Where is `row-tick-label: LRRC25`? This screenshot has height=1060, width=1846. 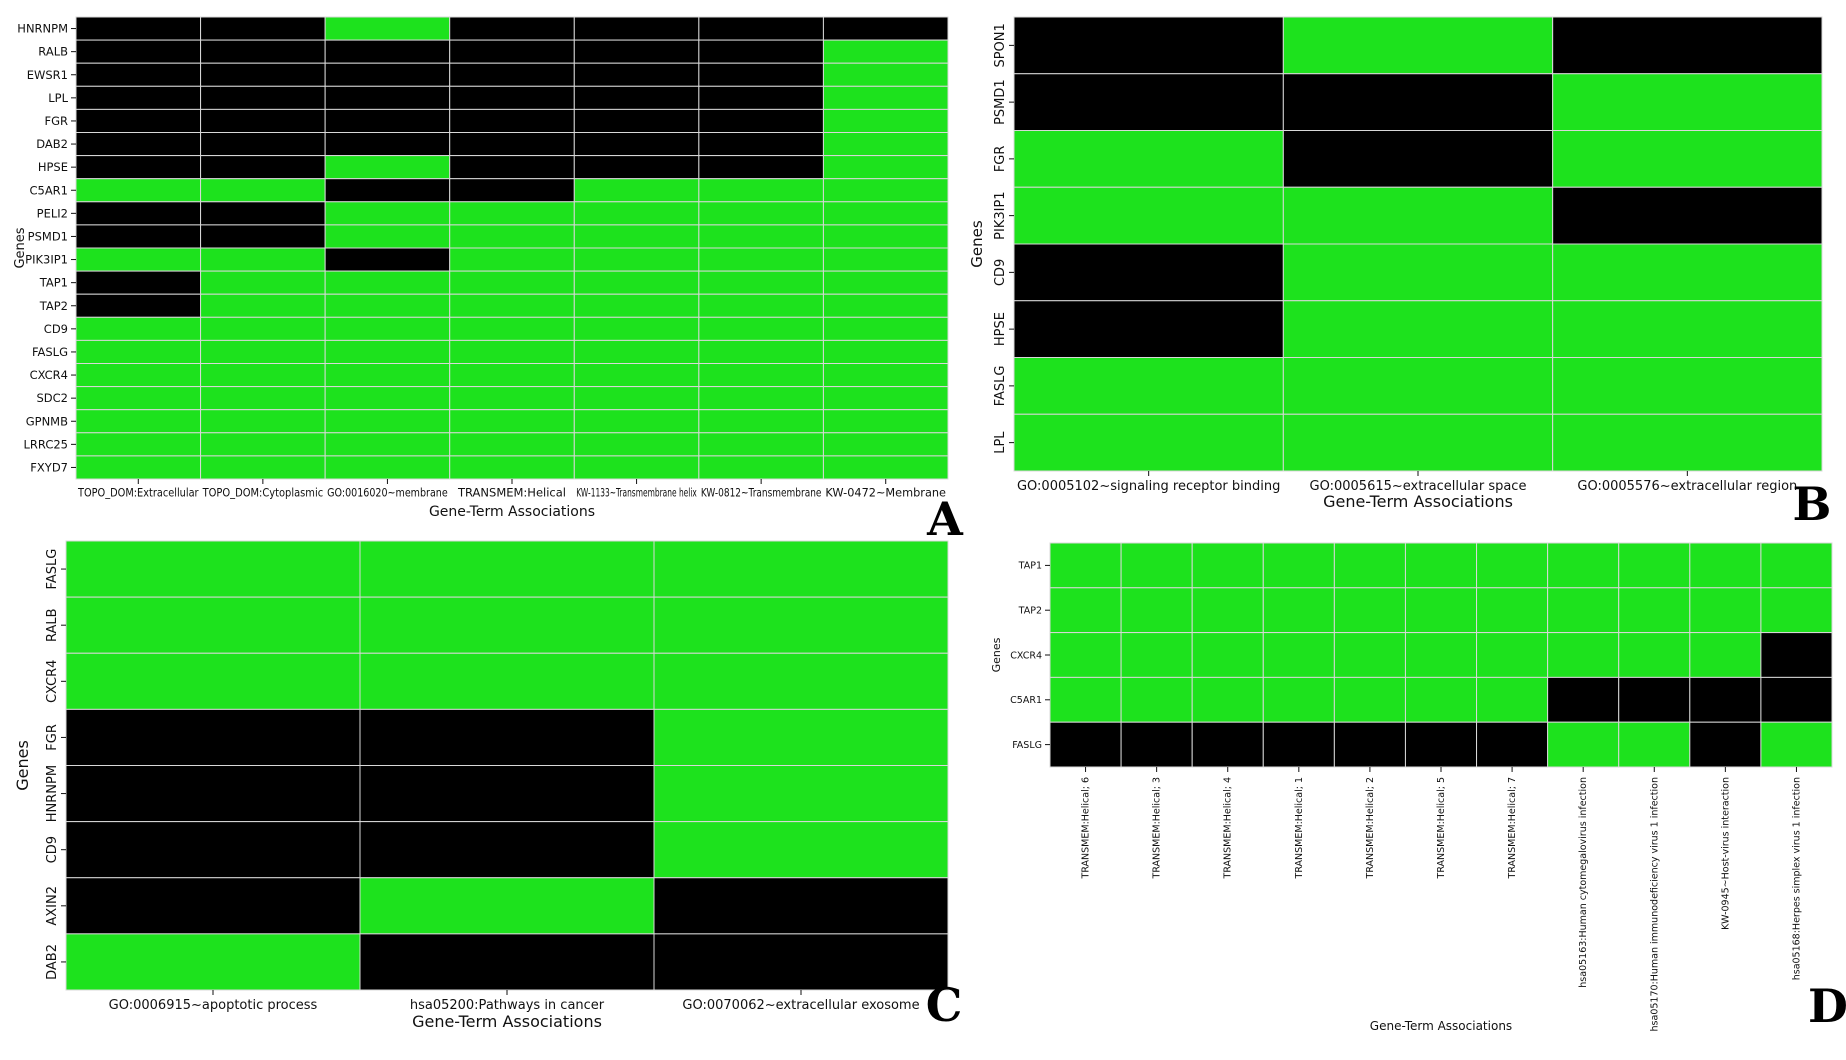 row-tick-label: LRRC25 is located at coordinates (46, 444).